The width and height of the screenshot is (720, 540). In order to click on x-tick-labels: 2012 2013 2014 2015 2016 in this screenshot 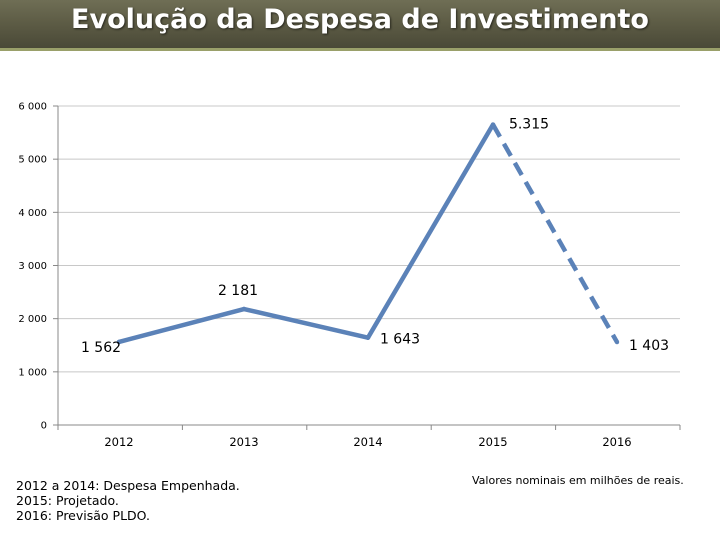, I will do `click(367, 442)`.